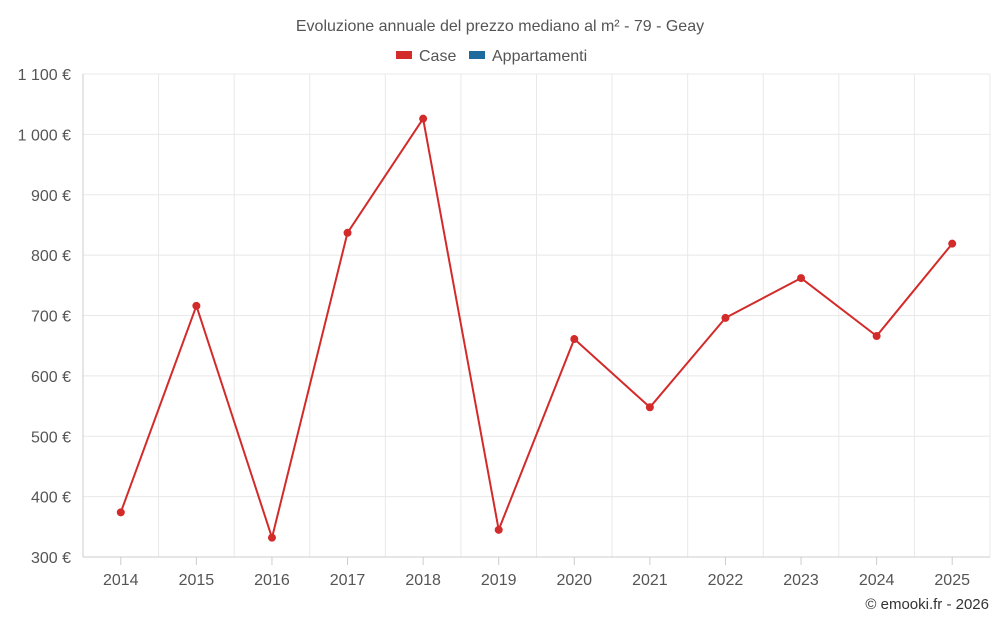 Image resolution: width=1000 pixels, height=625 pixels. Describe the element at coordinates (877, 580) in the screenshot. I see `x-tick-label: 2024` at that location.